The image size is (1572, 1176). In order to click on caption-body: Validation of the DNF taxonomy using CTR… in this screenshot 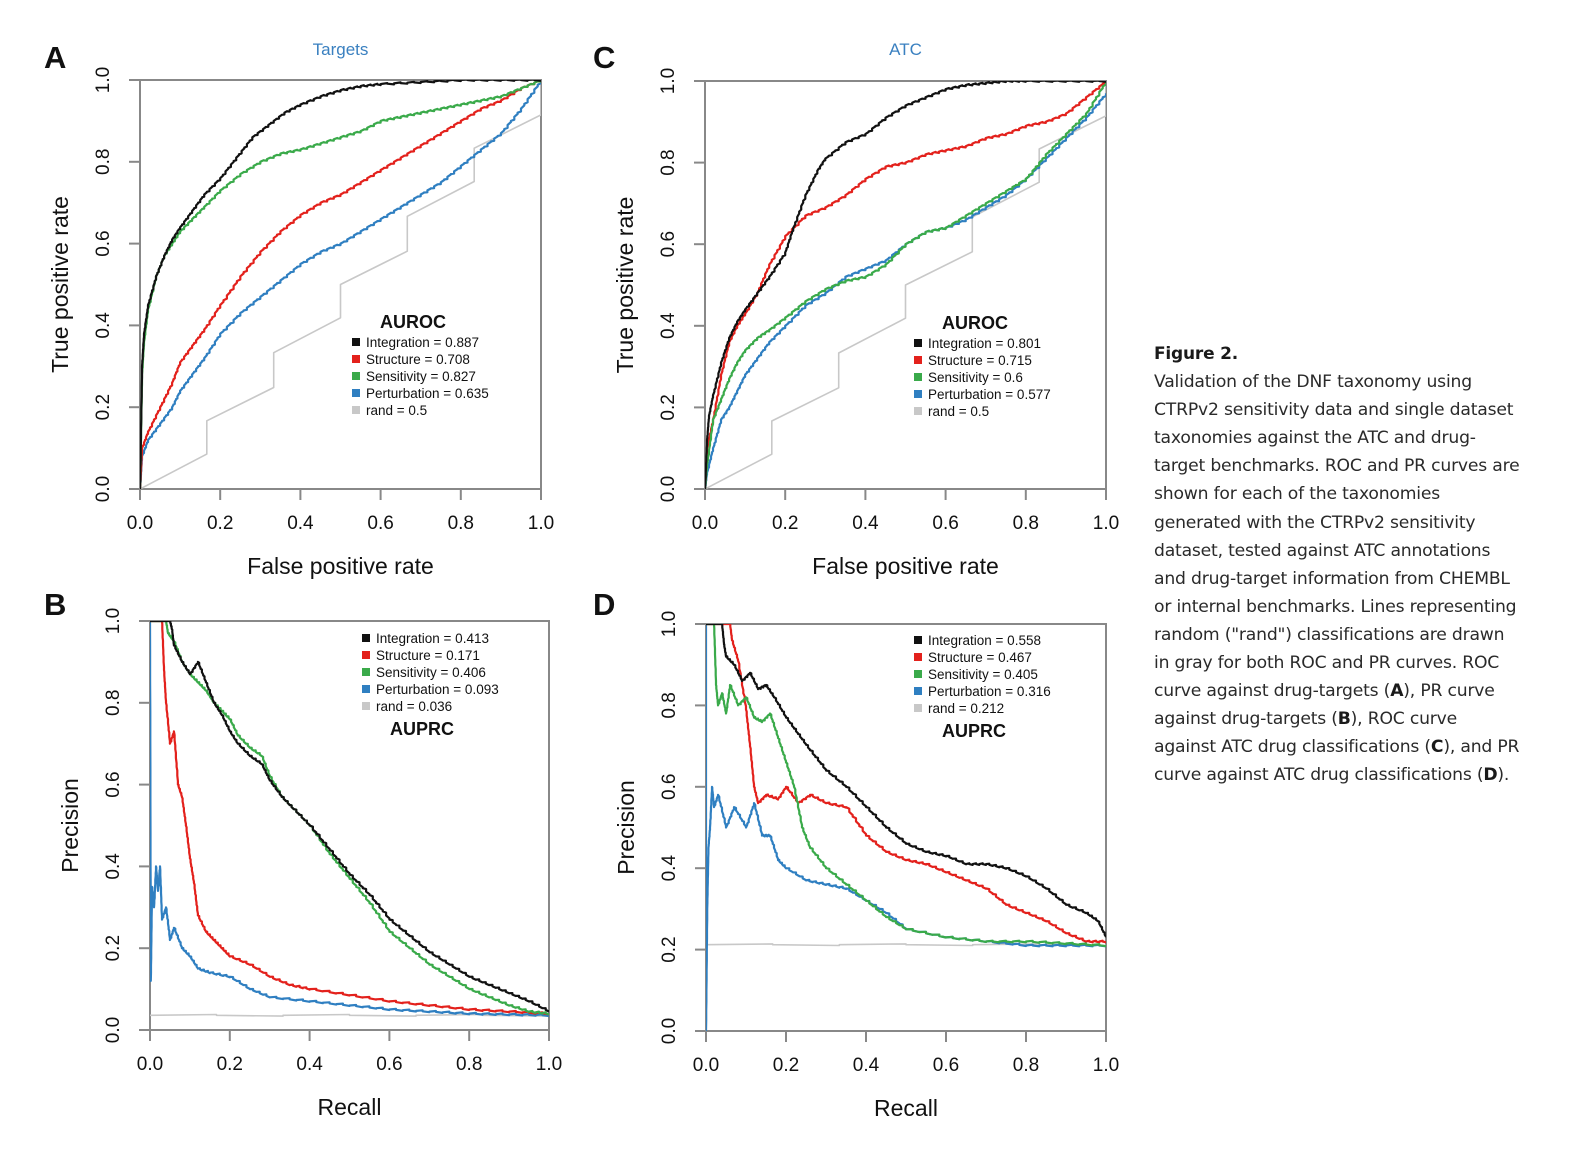, I will do `click(1337, 578)`.